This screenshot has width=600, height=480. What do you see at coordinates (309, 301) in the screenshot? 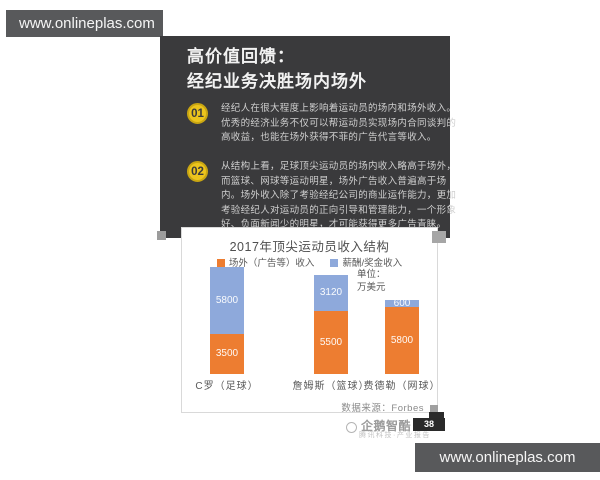
I see `plot-area: 5800 3500 3120 5500 600 5800` at bounding box center [309, 301].